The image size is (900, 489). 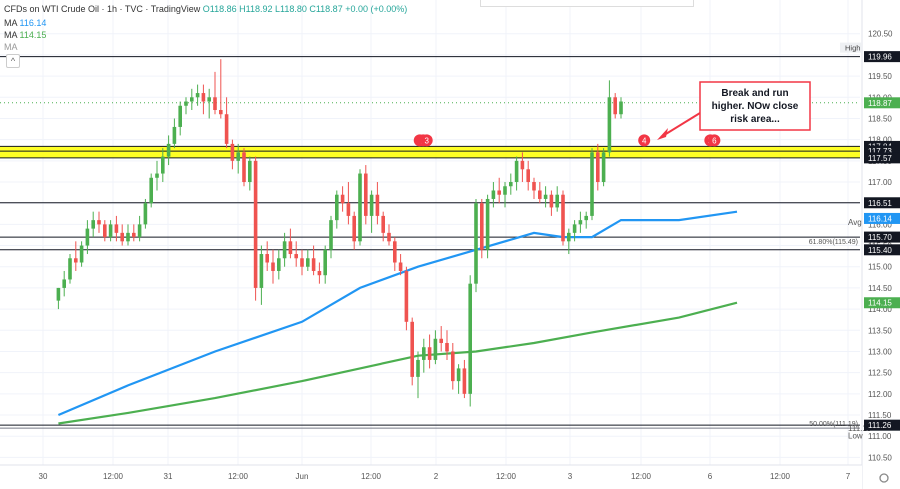 I want to click on fib-label: 50.00%(111.19), so click(x=833, y=424).